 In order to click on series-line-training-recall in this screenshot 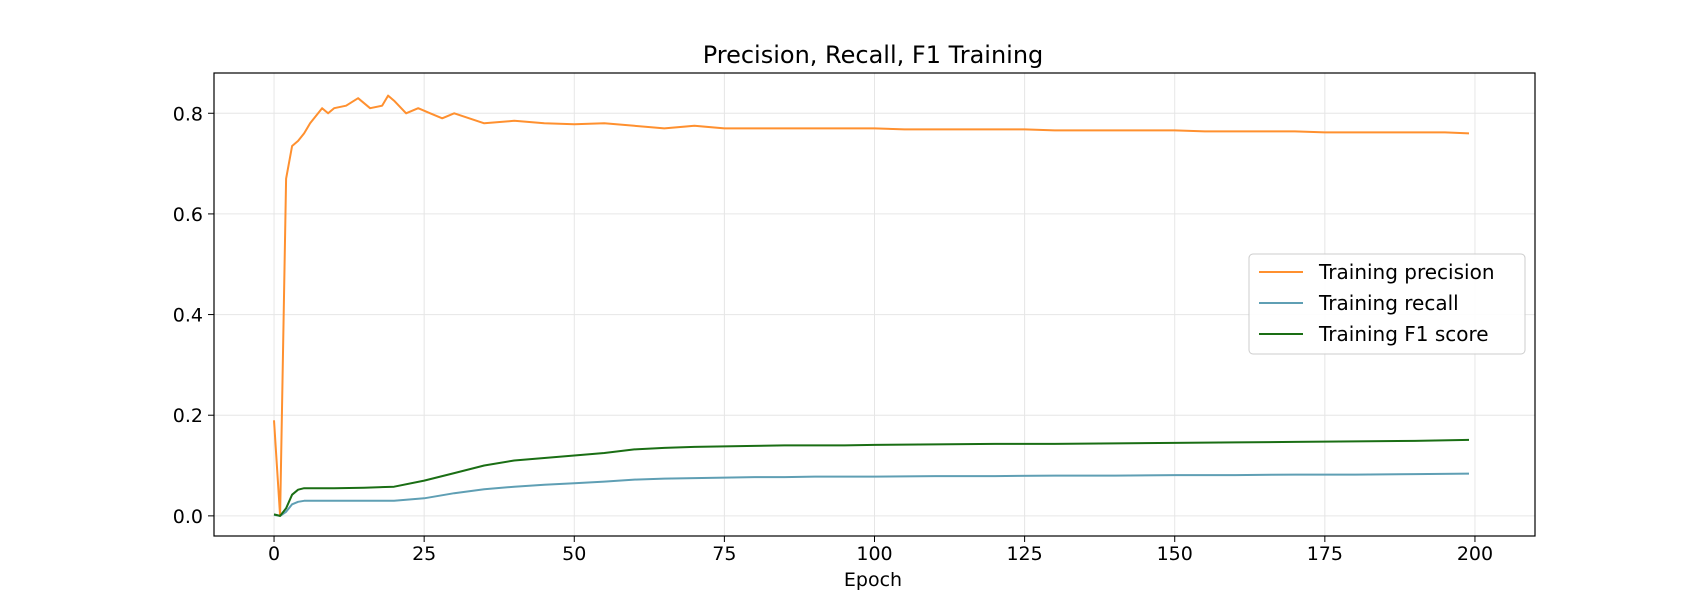, I will do `click(871, 494)`.